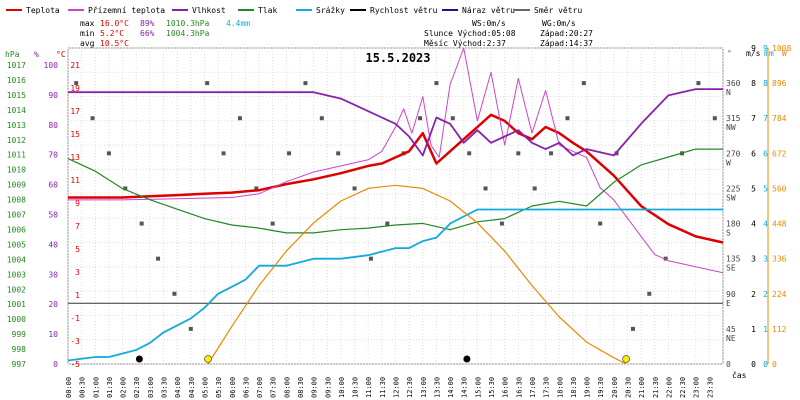 The height and width of the screenshot is (400, 800). I want to click on axis-tick: 90, so click(731, 294).